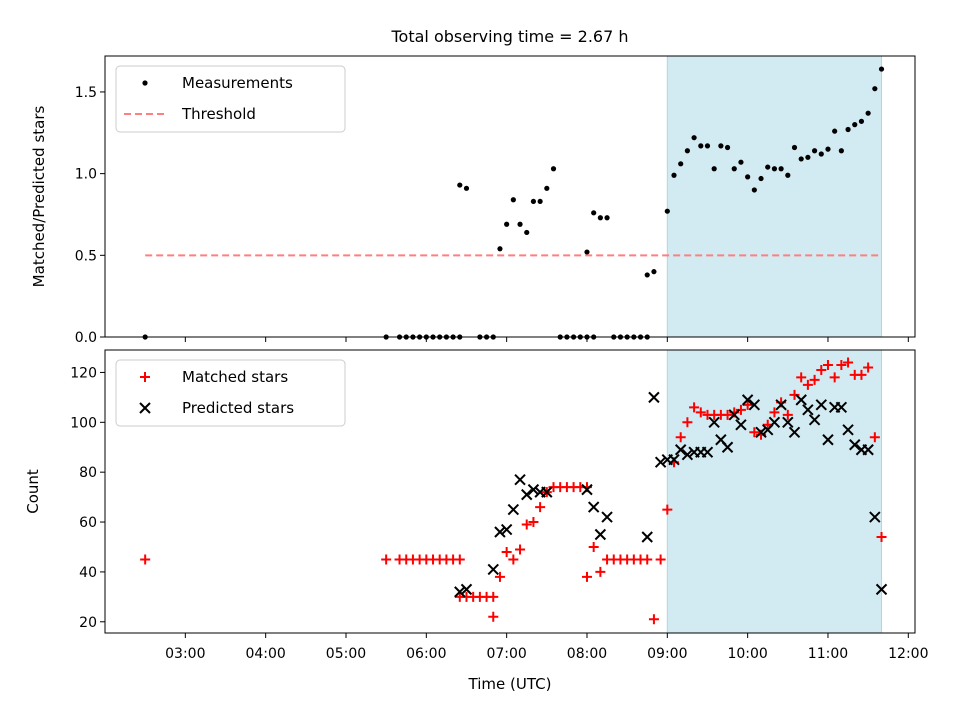 Image resolution: width=960 pixels, height=720 pixels. What do you see at coordinates (510, 684) in the screenshot?
I see `x-axis-label: Time (UTC)` at bounding box center [510, 684].